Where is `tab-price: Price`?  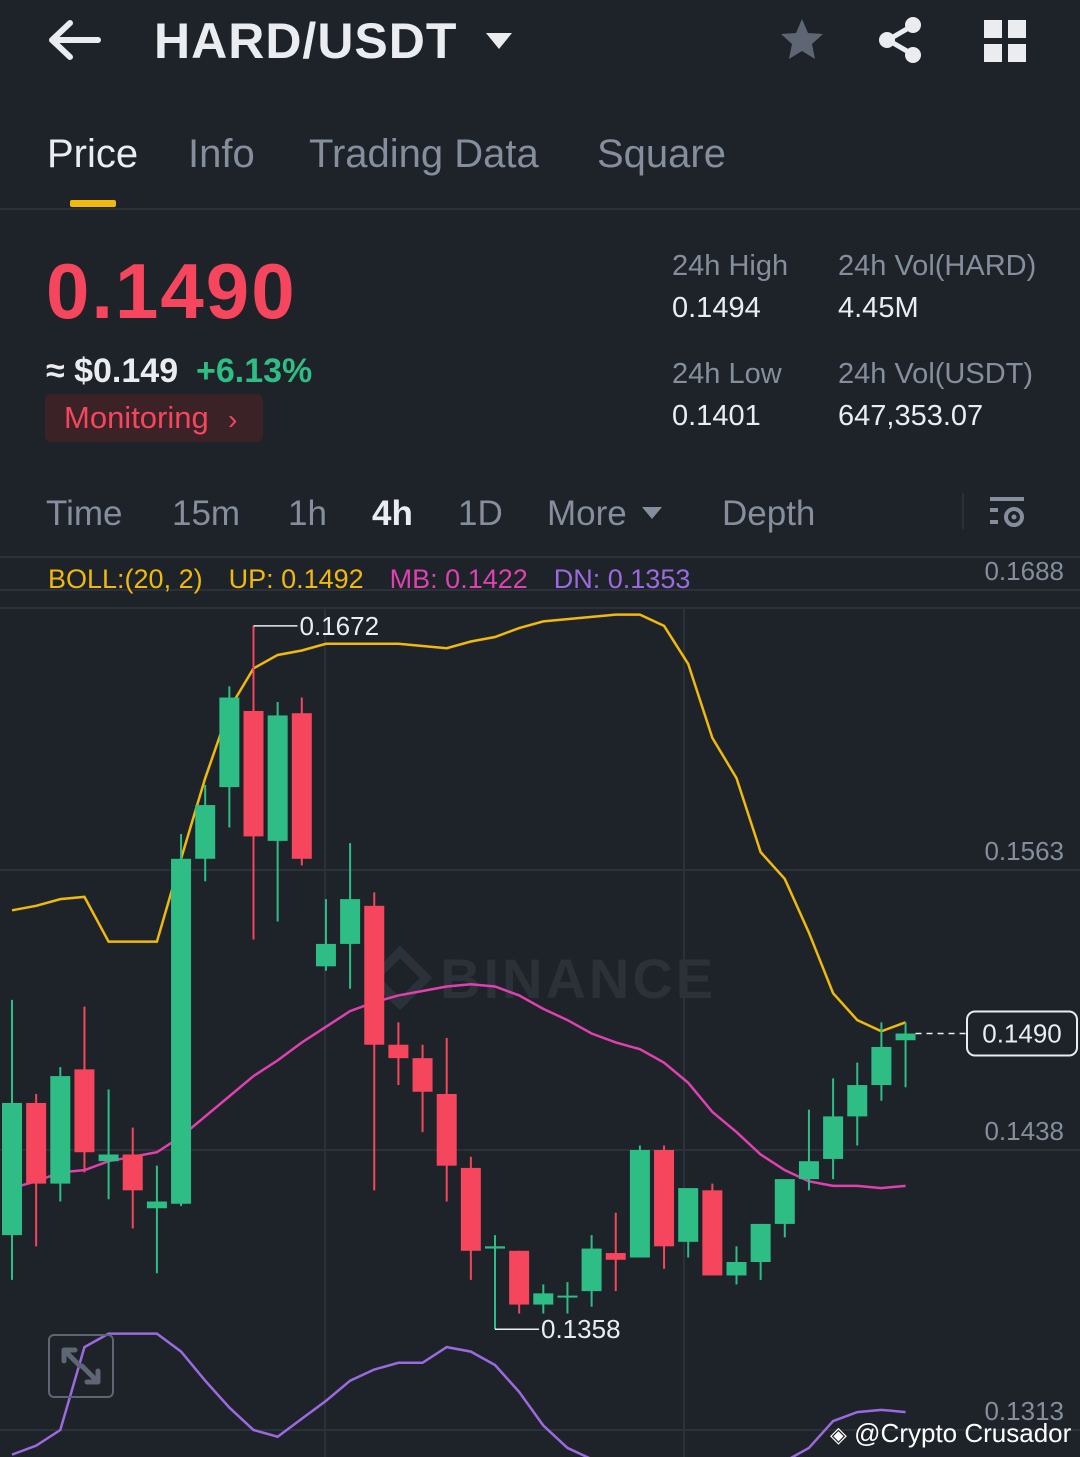 tab-price: Price is located at coordinates (93, 154).